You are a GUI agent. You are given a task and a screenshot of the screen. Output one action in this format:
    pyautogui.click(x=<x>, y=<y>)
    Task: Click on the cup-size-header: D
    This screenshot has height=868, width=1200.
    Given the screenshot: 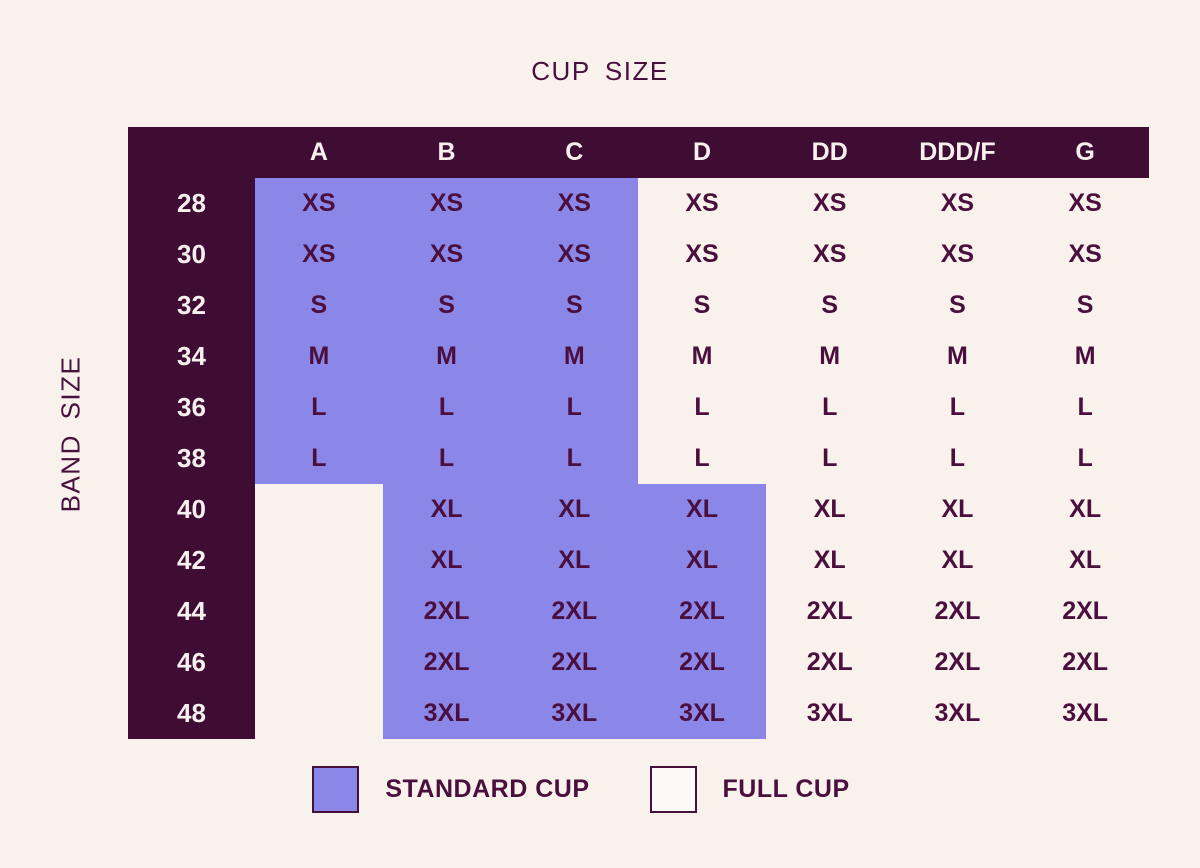 What is the action you would take?
    pyautogui.click(x=702, y=152)
    